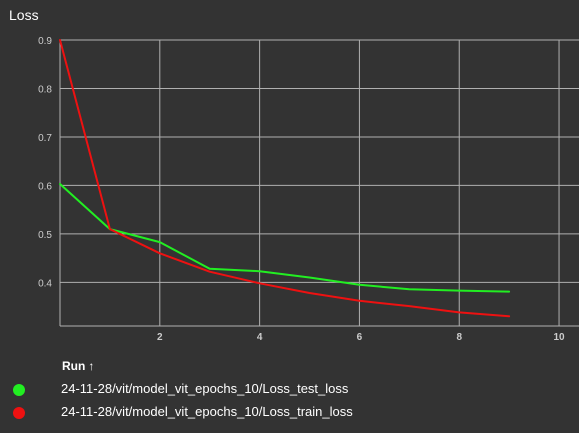 This screenshot has width=579, height=433. What do you see at coordinates (24, 15) in the screenshot?
I see `chart-title: Loss` at bounding box center [24, 15].